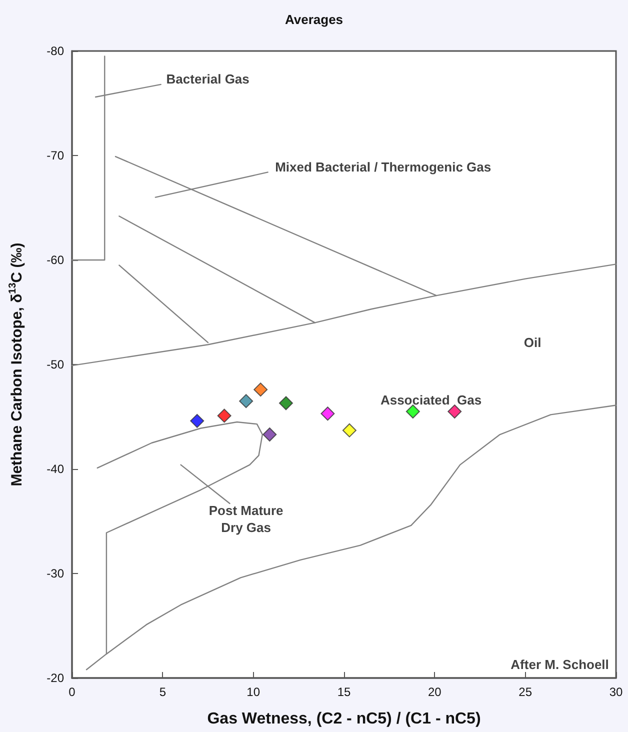 This screenshot has width=628, height=732. I want to click on x-tick-label: 5, so click(162, 692).